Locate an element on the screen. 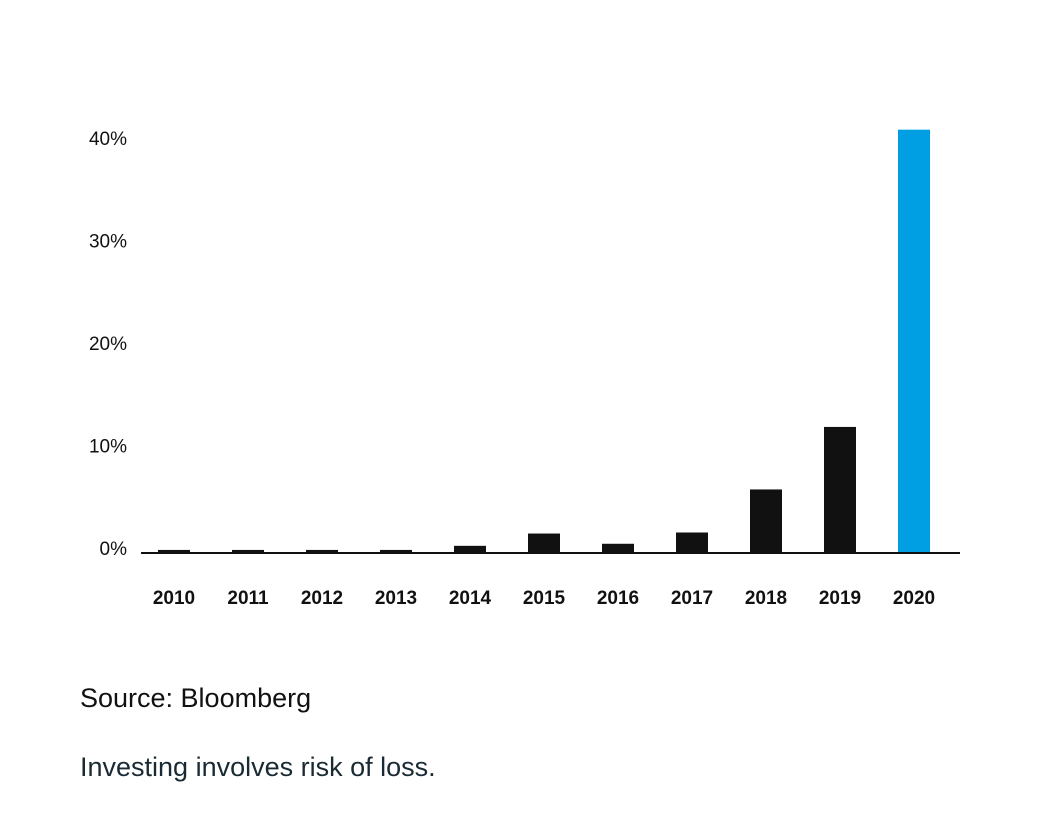  bar-2017 is located at coordinates (692, 542).